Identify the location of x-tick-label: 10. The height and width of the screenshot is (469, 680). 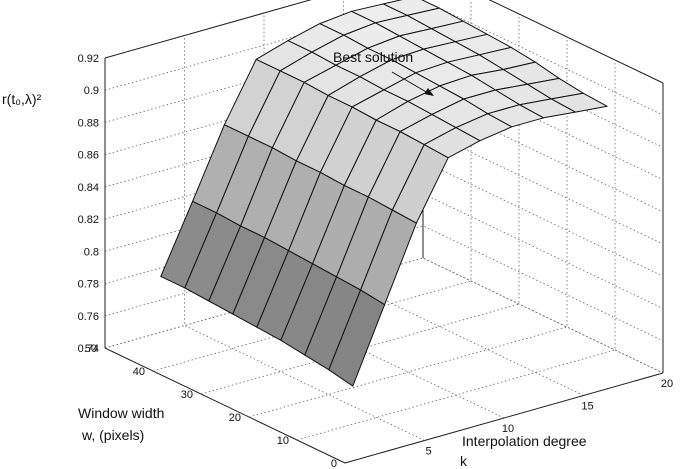
(508, 429).